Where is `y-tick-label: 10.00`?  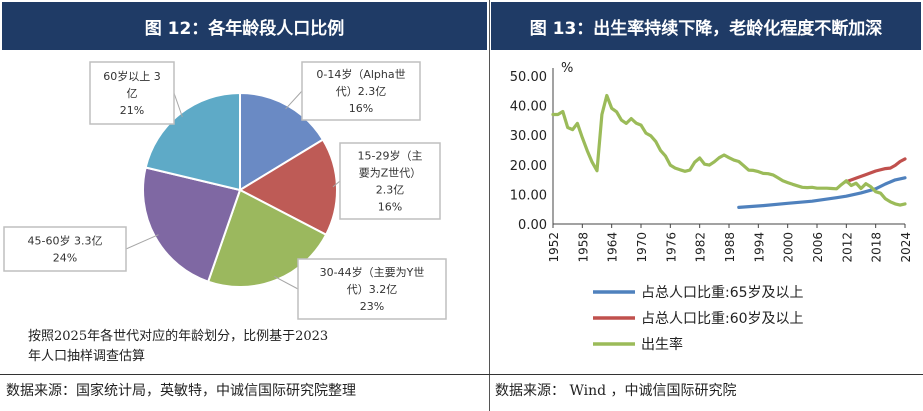
y-tick-label: 10.00 is located at coordinates (528, 195).